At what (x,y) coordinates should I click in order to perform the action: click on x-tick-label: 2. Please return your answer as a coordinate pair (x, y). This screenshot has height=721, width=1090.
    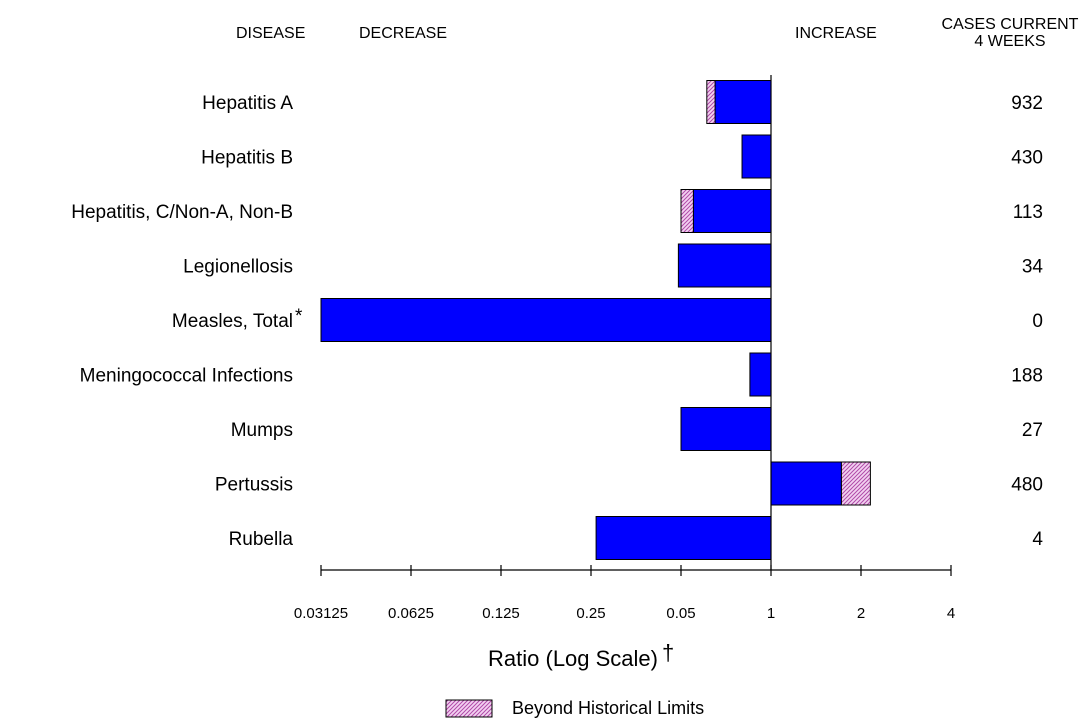
    Looking at the image, I should click on (861, 613).